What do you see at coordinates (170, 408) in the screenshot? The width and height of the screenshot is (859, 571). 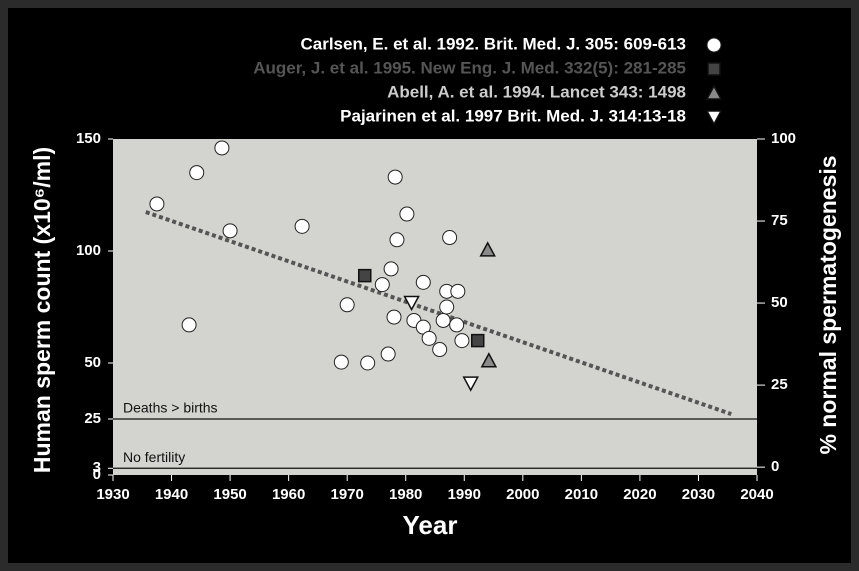 I see `reference-label: Deaths > births` at bounding box center [170, 408].